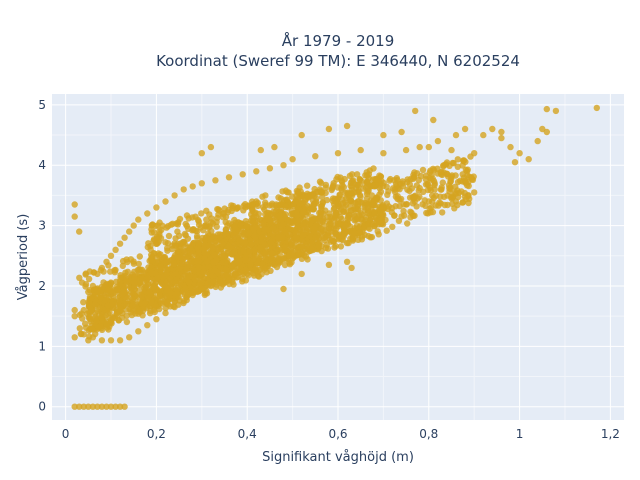 The width and height of the screenshot is (640, 480). I want to click on y-axis-ticks: 0 1 2 3 4 5, so click(42, 256).